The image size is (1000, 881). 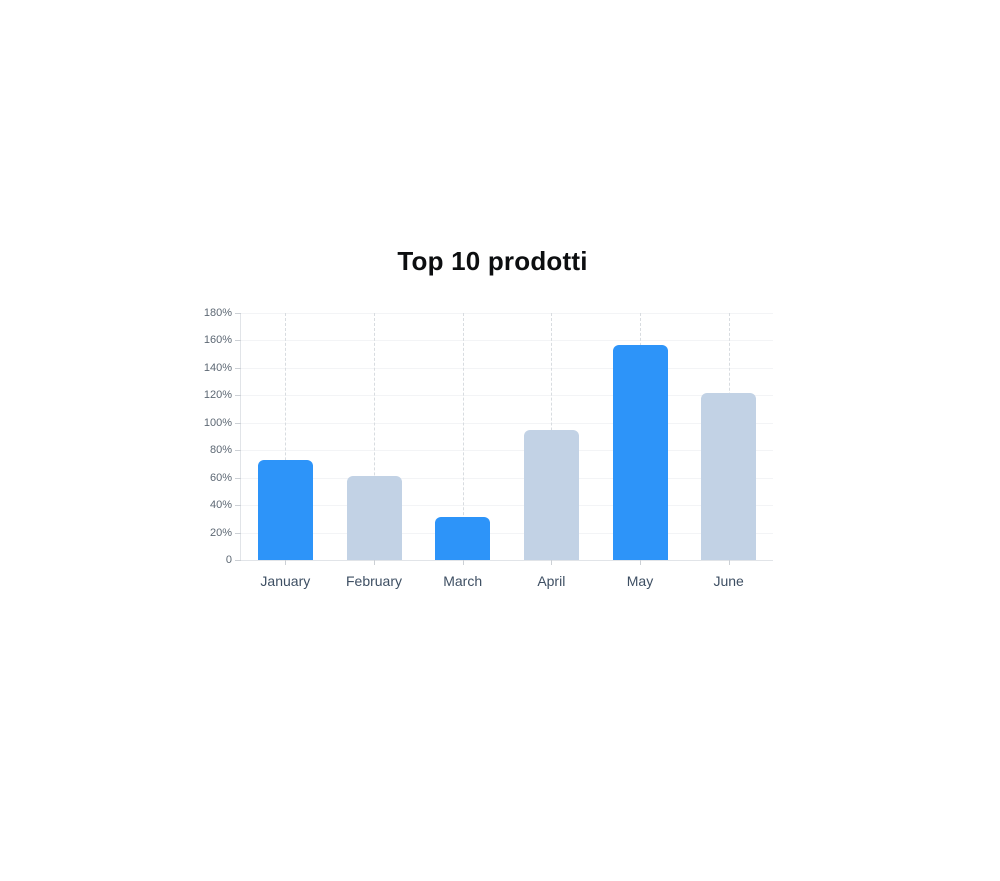 I want to click on bar-march, so click(x=463, y=538).